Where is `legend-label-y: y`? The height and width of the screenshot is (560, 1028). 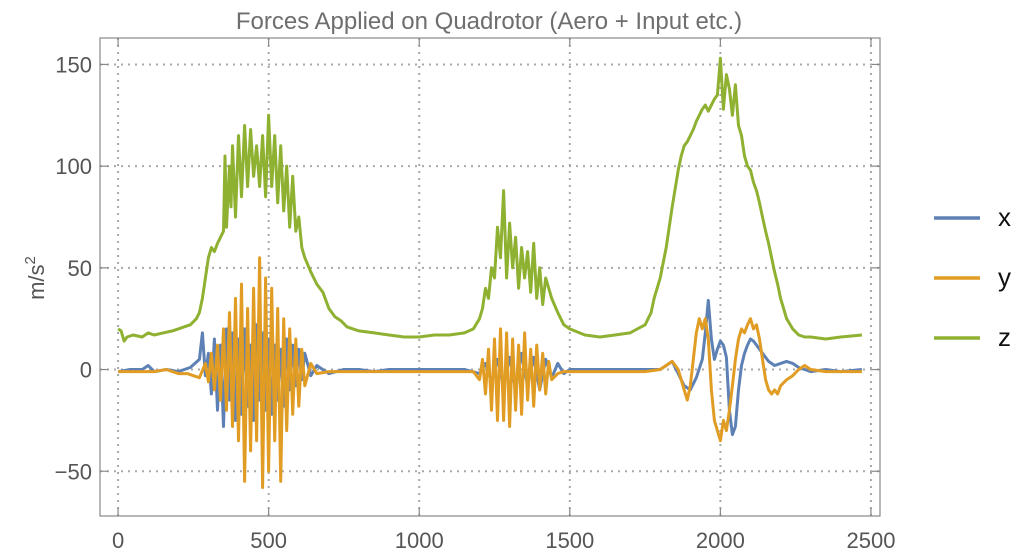
legend-label-y: y is located at coordinates (1004, 277).